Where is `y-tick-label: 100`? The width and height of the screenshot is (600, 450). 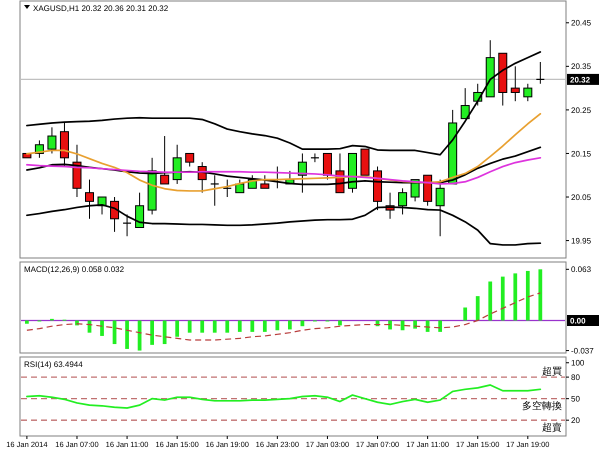 y-tick-label: 100 is located at coordinates (577, 363).